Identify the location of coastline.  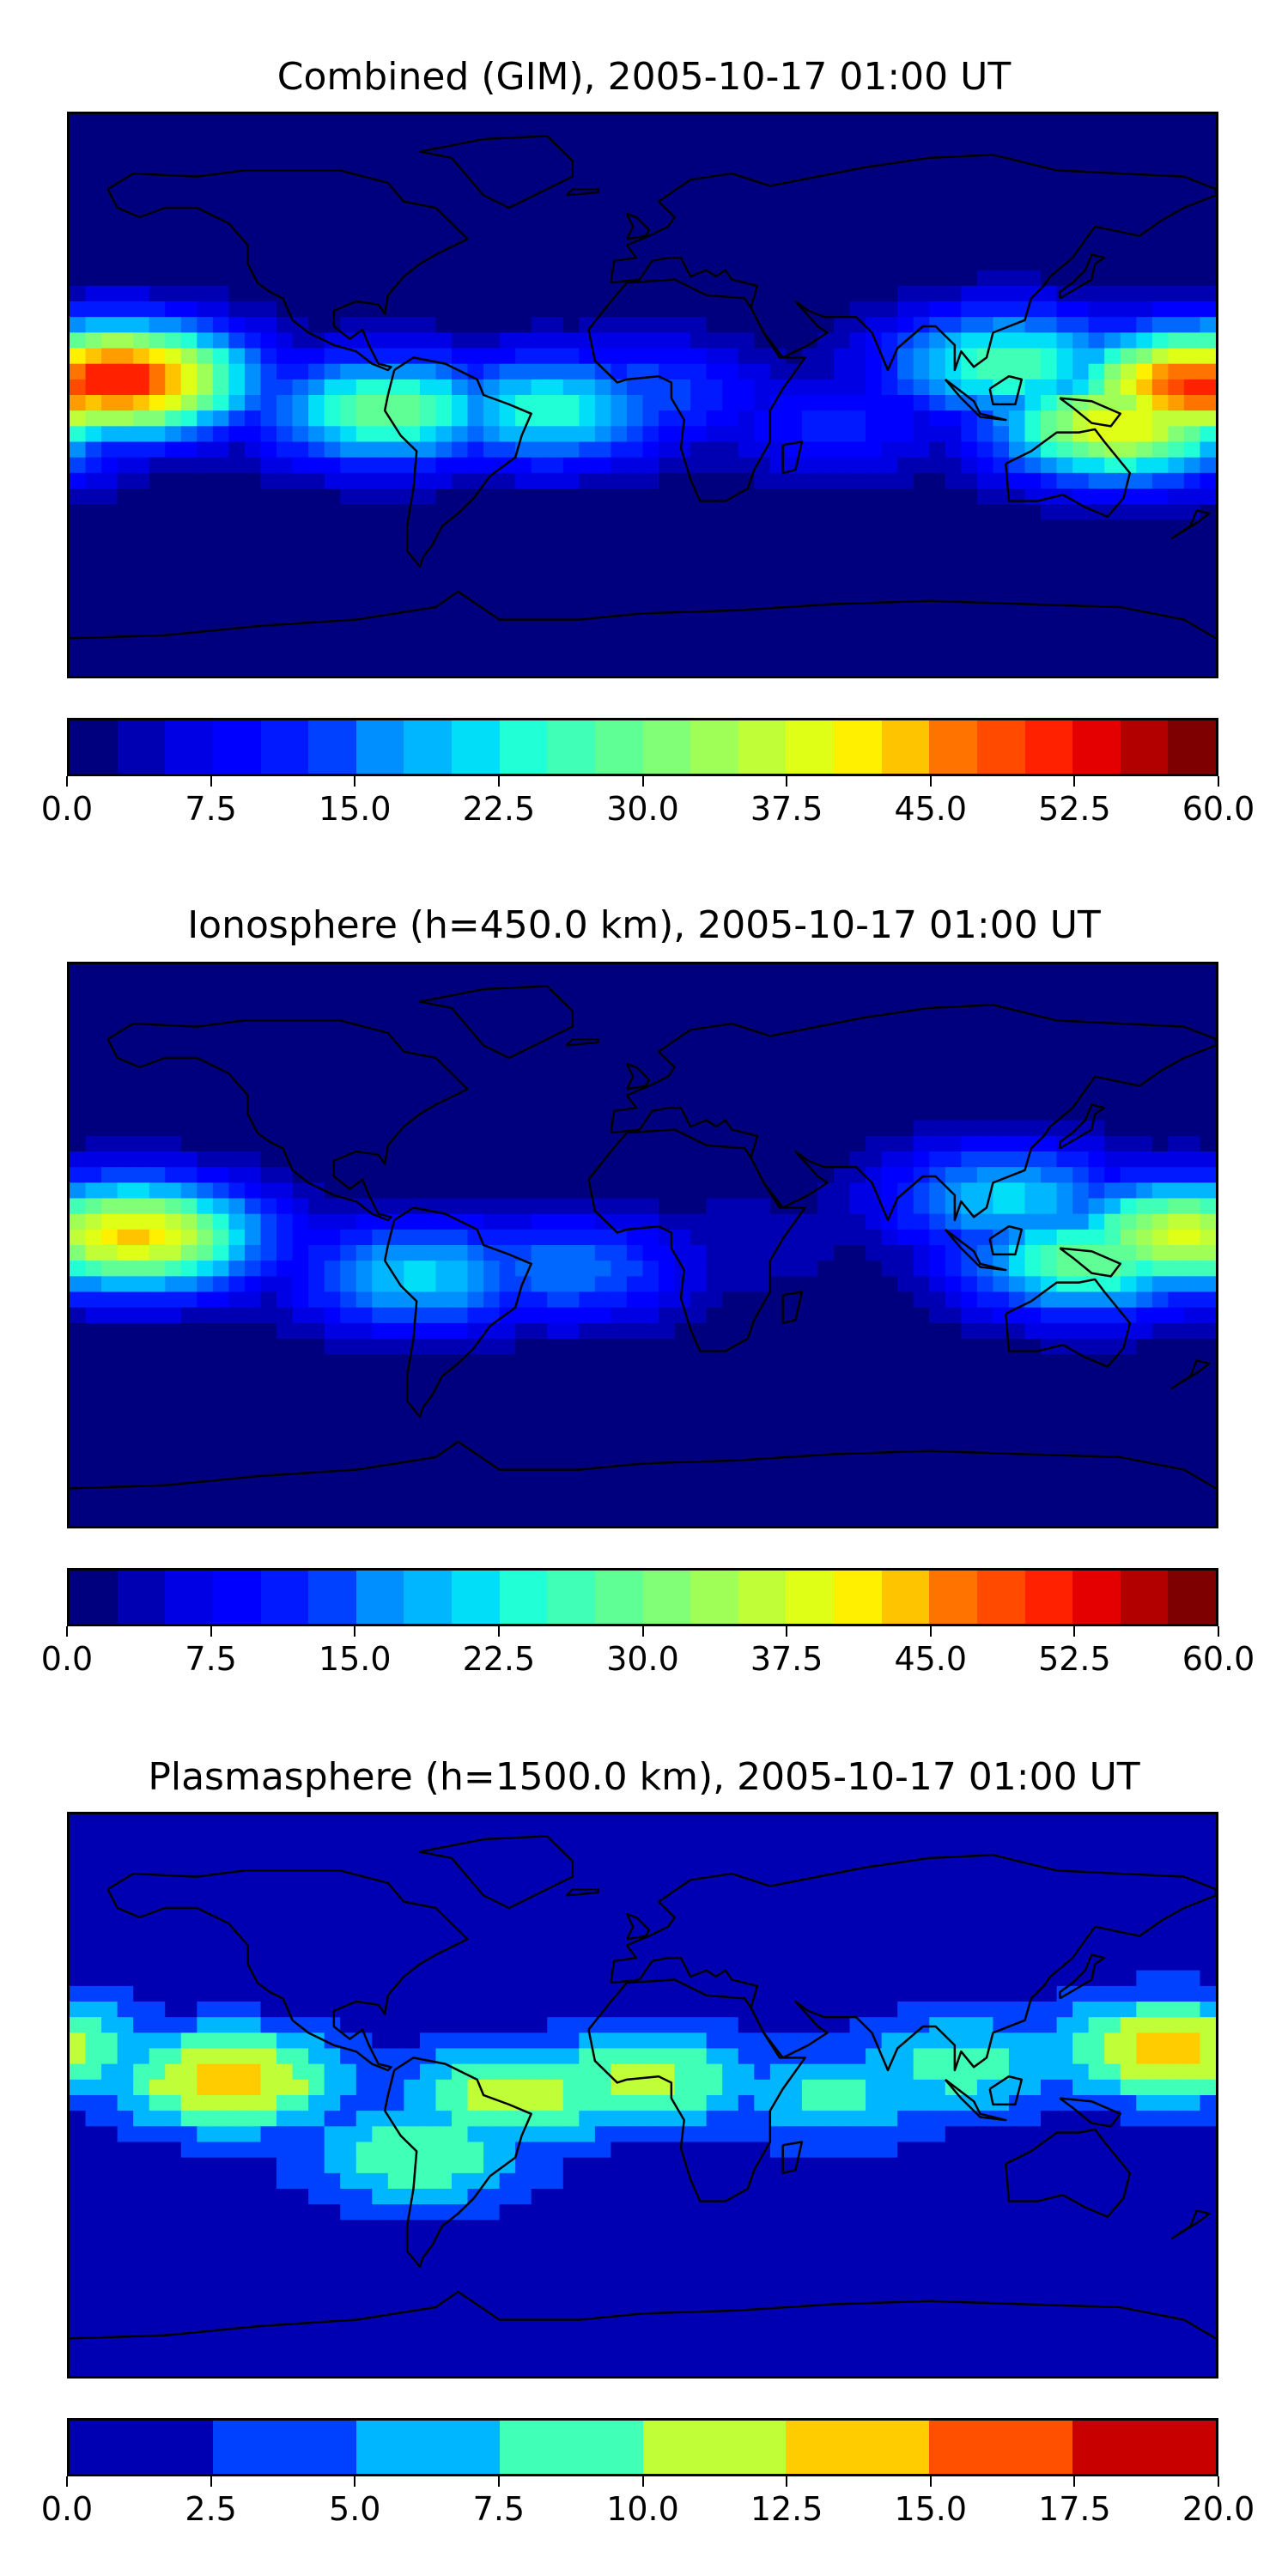
(1191, 524).